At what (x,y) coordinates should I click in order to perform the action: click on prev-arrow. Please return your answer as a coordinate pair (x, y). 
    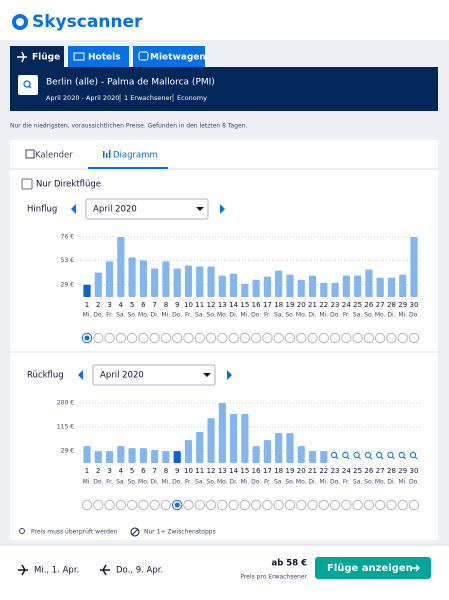
    Looking at the image, I should click on (80, 375).